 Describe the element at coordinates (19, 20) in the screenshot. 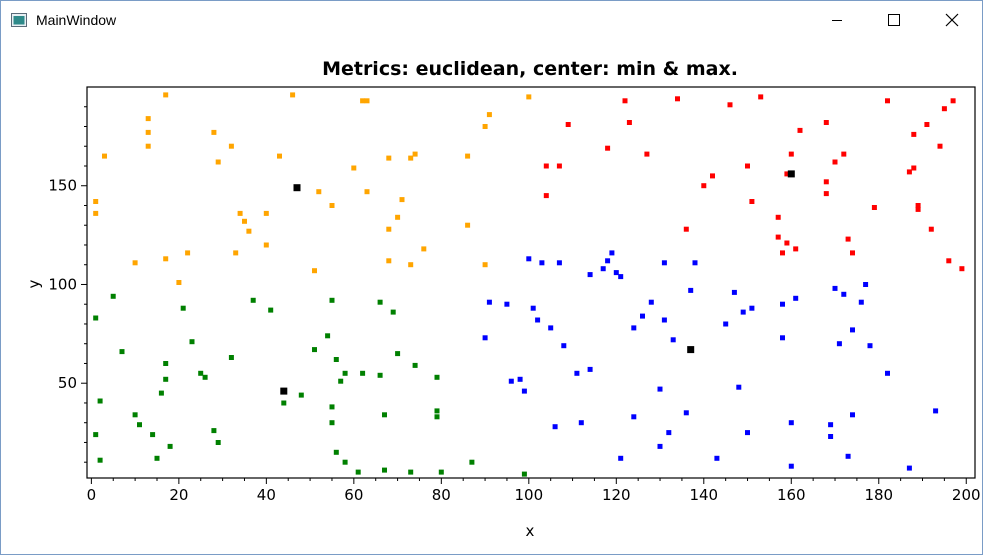

I see `app-window-icon` at that location.